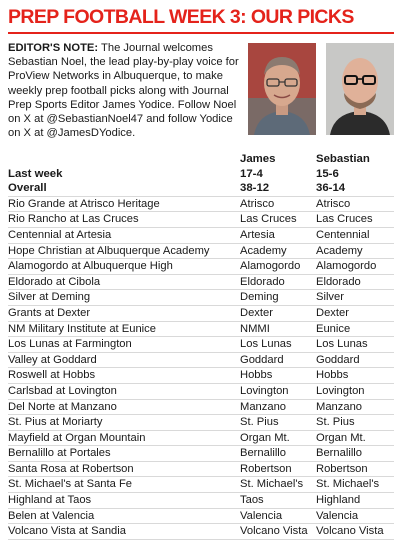  Describe the element at coordinates (355, 313) in the screenshot. I see `sebastian-pick: Dexter` at that location.